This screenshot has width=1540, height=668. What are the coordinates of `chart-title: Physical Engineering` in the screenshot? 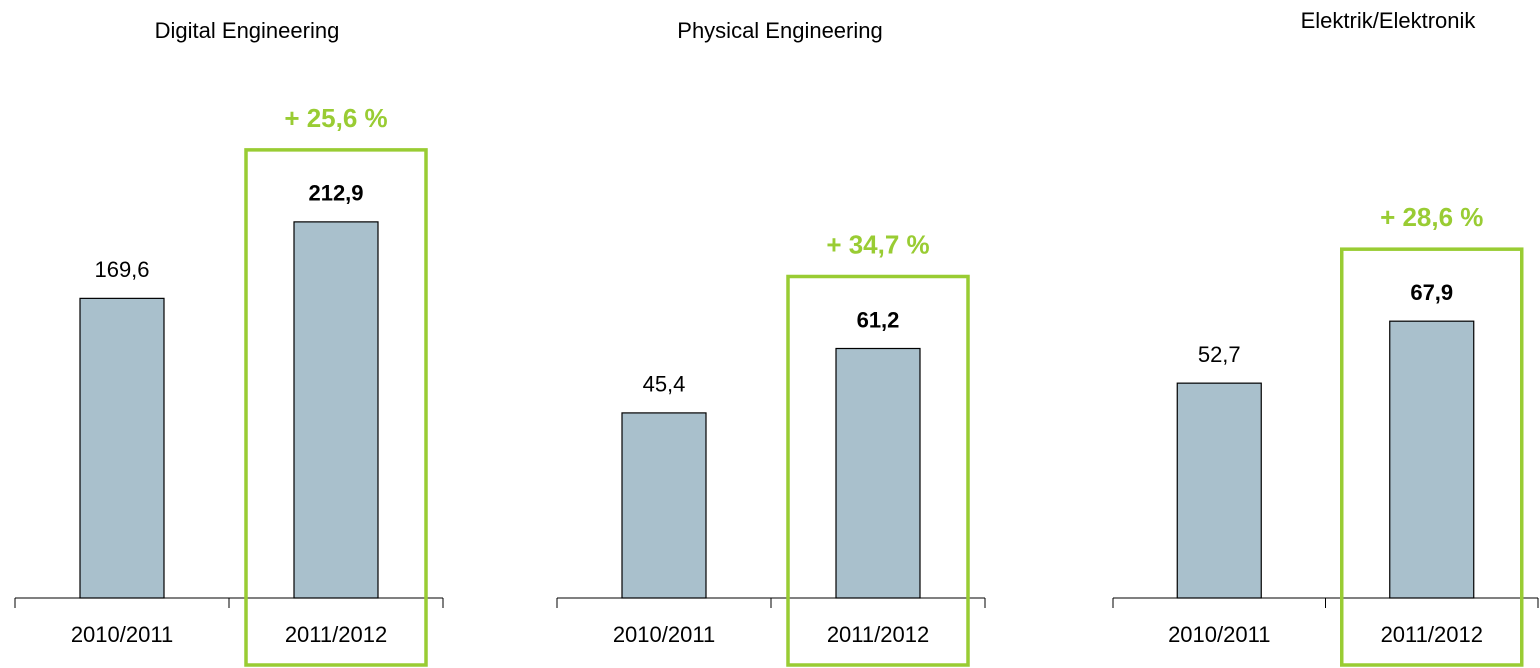 It's located at (779, 30).